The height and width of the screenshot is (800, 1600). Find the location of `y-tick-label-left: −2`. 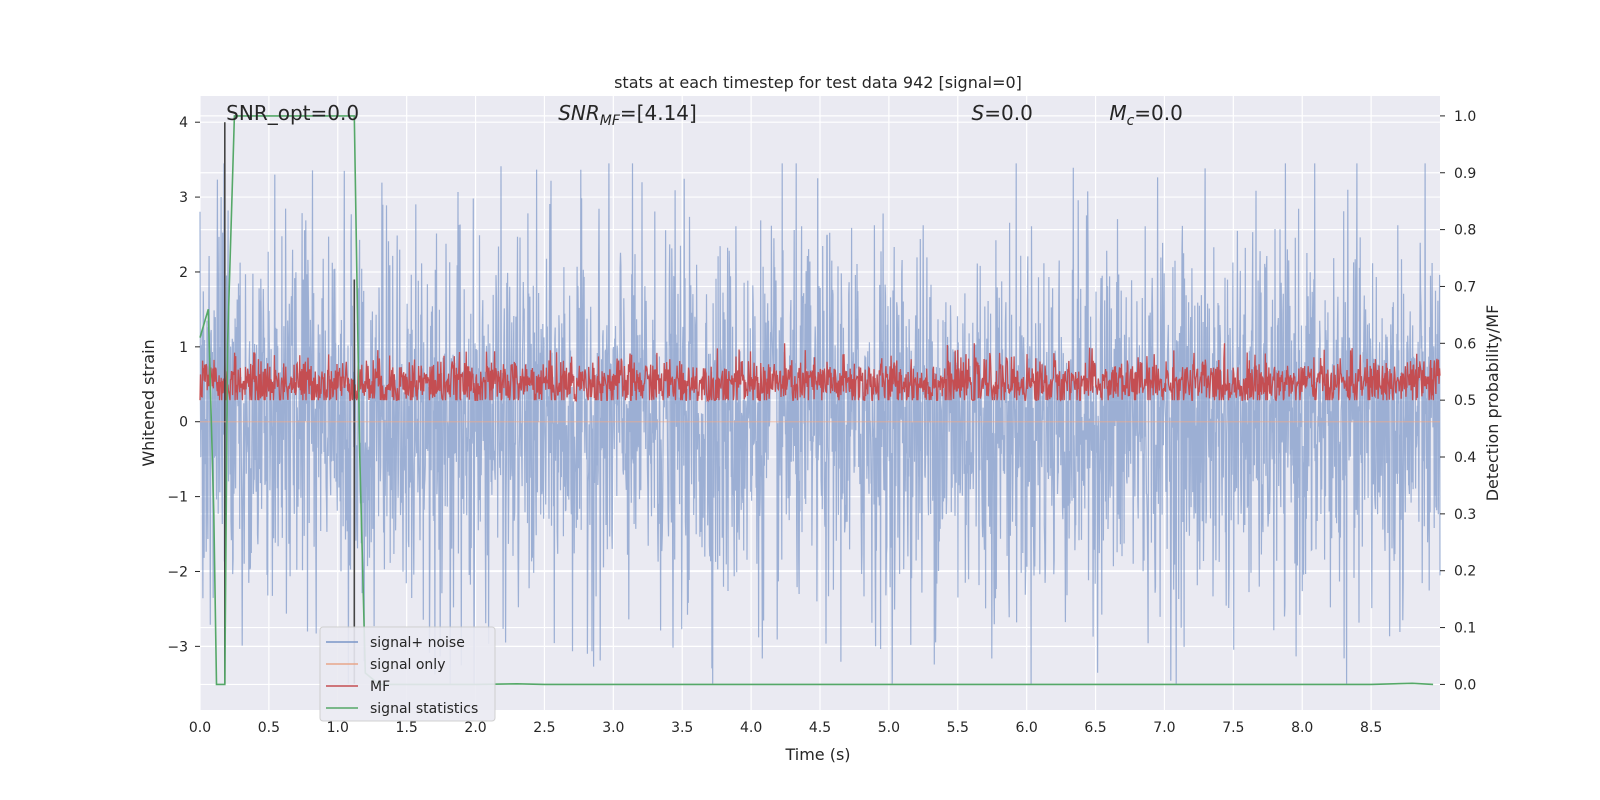

y-tick-label-left: −2 is located at coordinates (177, 572).